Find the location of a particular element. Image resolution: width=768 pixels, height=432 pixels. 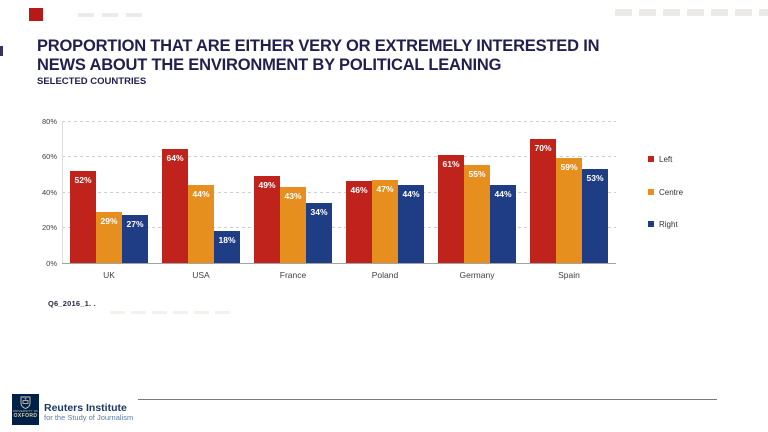

bar-value-label: 64% is located at coordinates (175, 158).